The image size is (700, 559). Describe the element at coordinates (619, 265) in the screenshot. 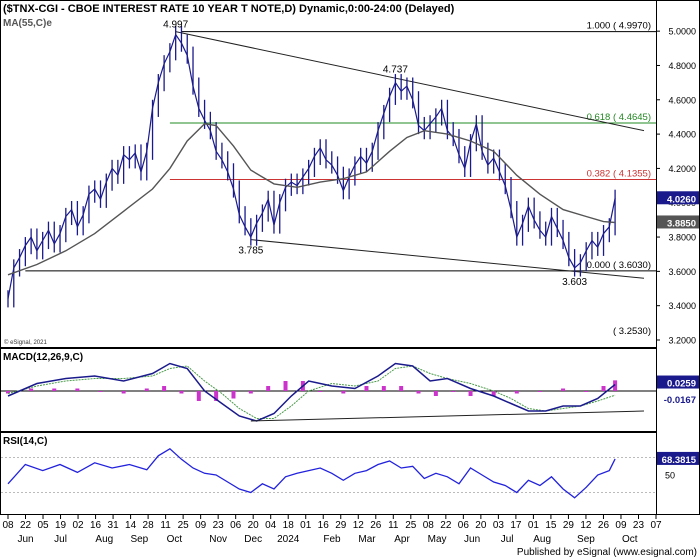

I see `fib-level-label: 0.000 ( 3.6030)` at that location.